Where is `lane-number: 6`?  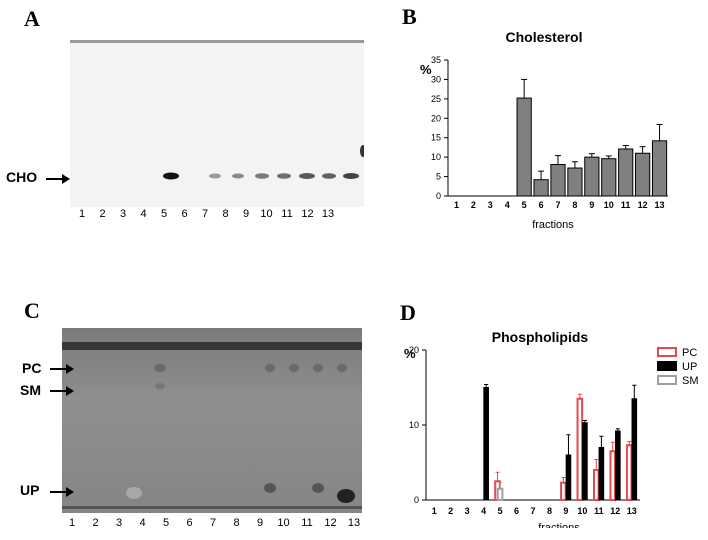
lane-number: 6 is located at coordinates (184, 214).